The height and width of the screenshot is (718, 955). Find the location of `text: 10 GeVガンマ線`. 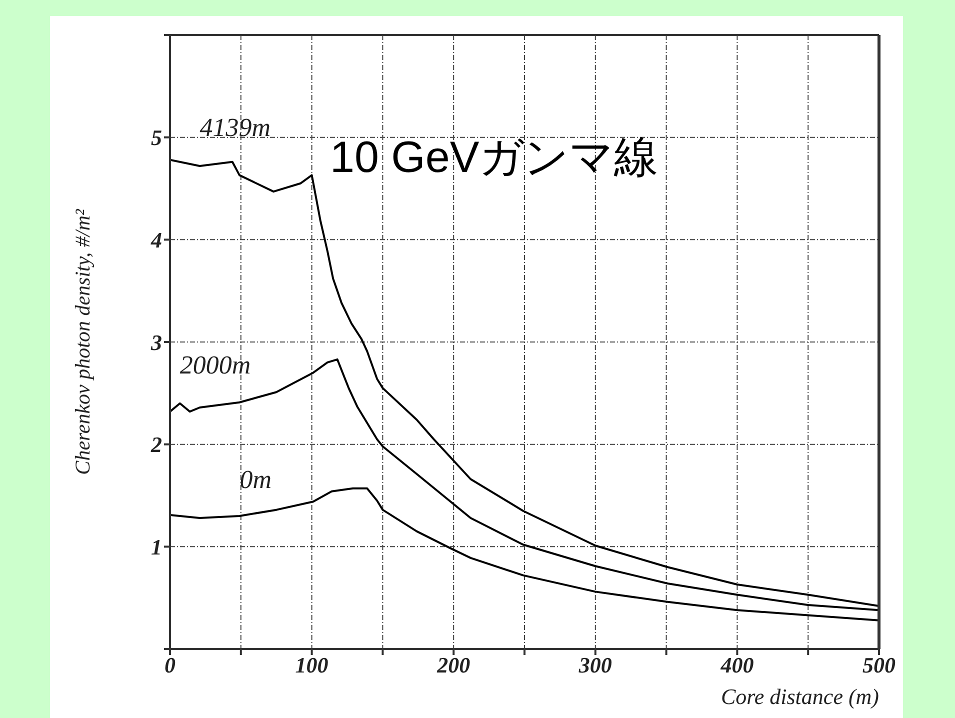

text: 10 GeVガンマ線 is located at coordinates (494, 158).